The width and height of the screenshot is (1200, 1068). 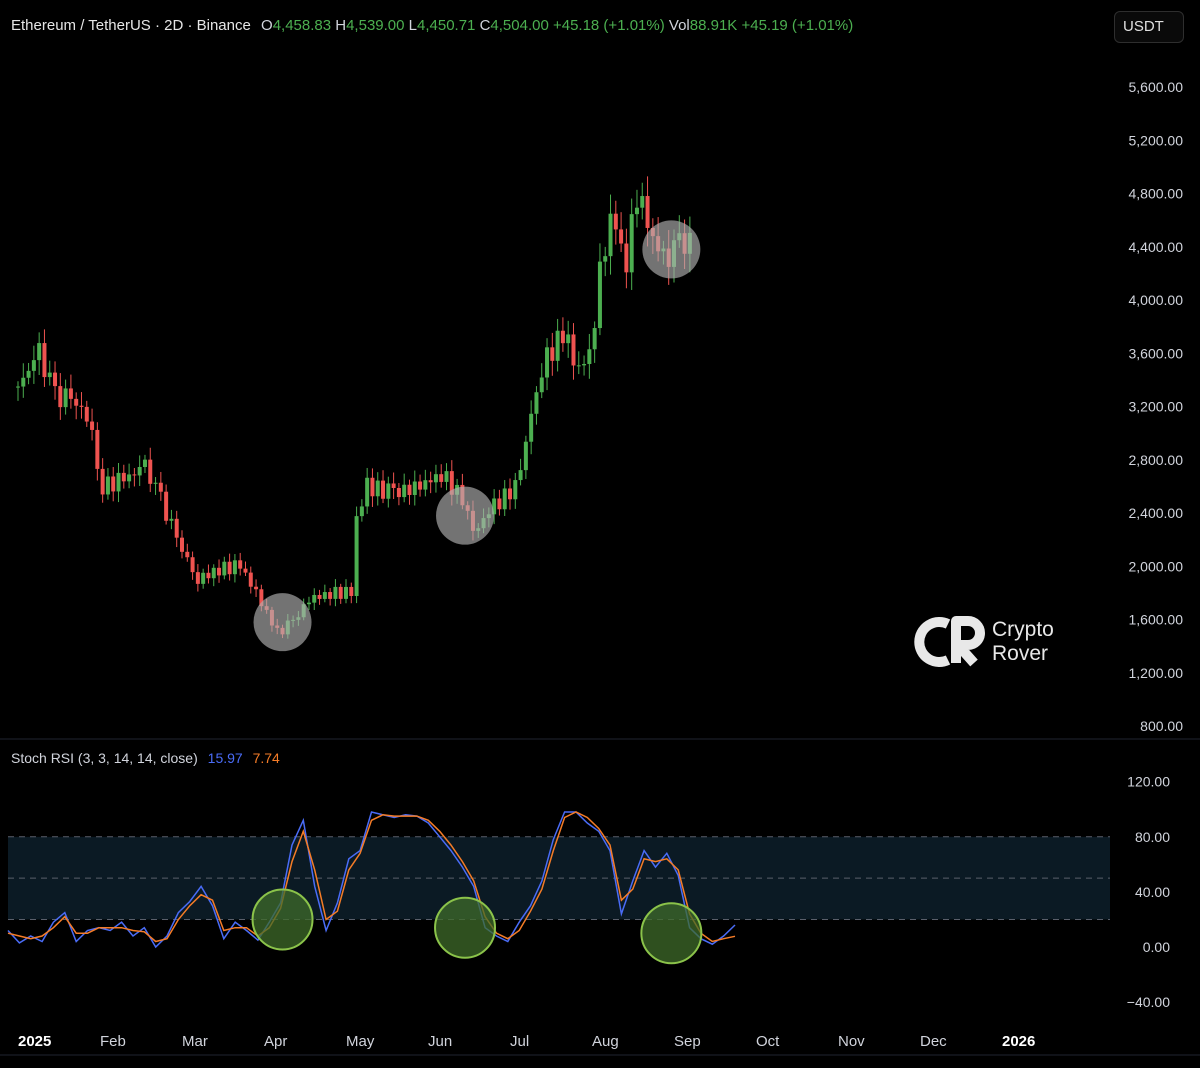 What do you see at coordinates (302, 25) in the screenshot?
I see `open-value: 4,458.83` at bounding box center [302, 25].